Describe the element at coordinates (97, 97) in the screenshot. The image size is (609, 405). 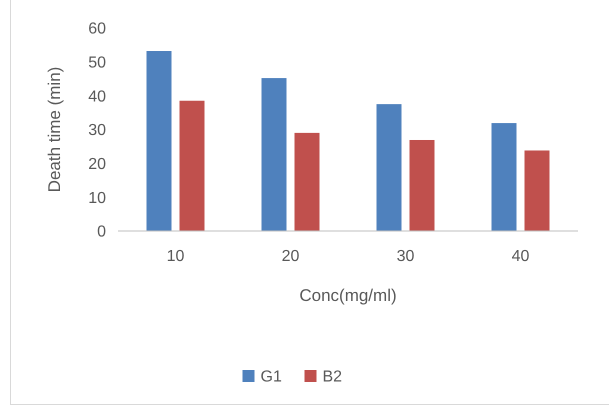
I see `y-tick-label: 40` at that location.